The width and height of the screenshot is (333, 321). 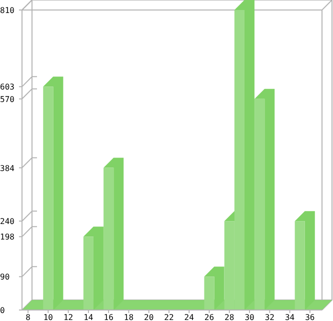 What do you see at coordinates (48, 317) in the screenshot?
I see `x-tick-label: 10` at bounding box center [48, 317].